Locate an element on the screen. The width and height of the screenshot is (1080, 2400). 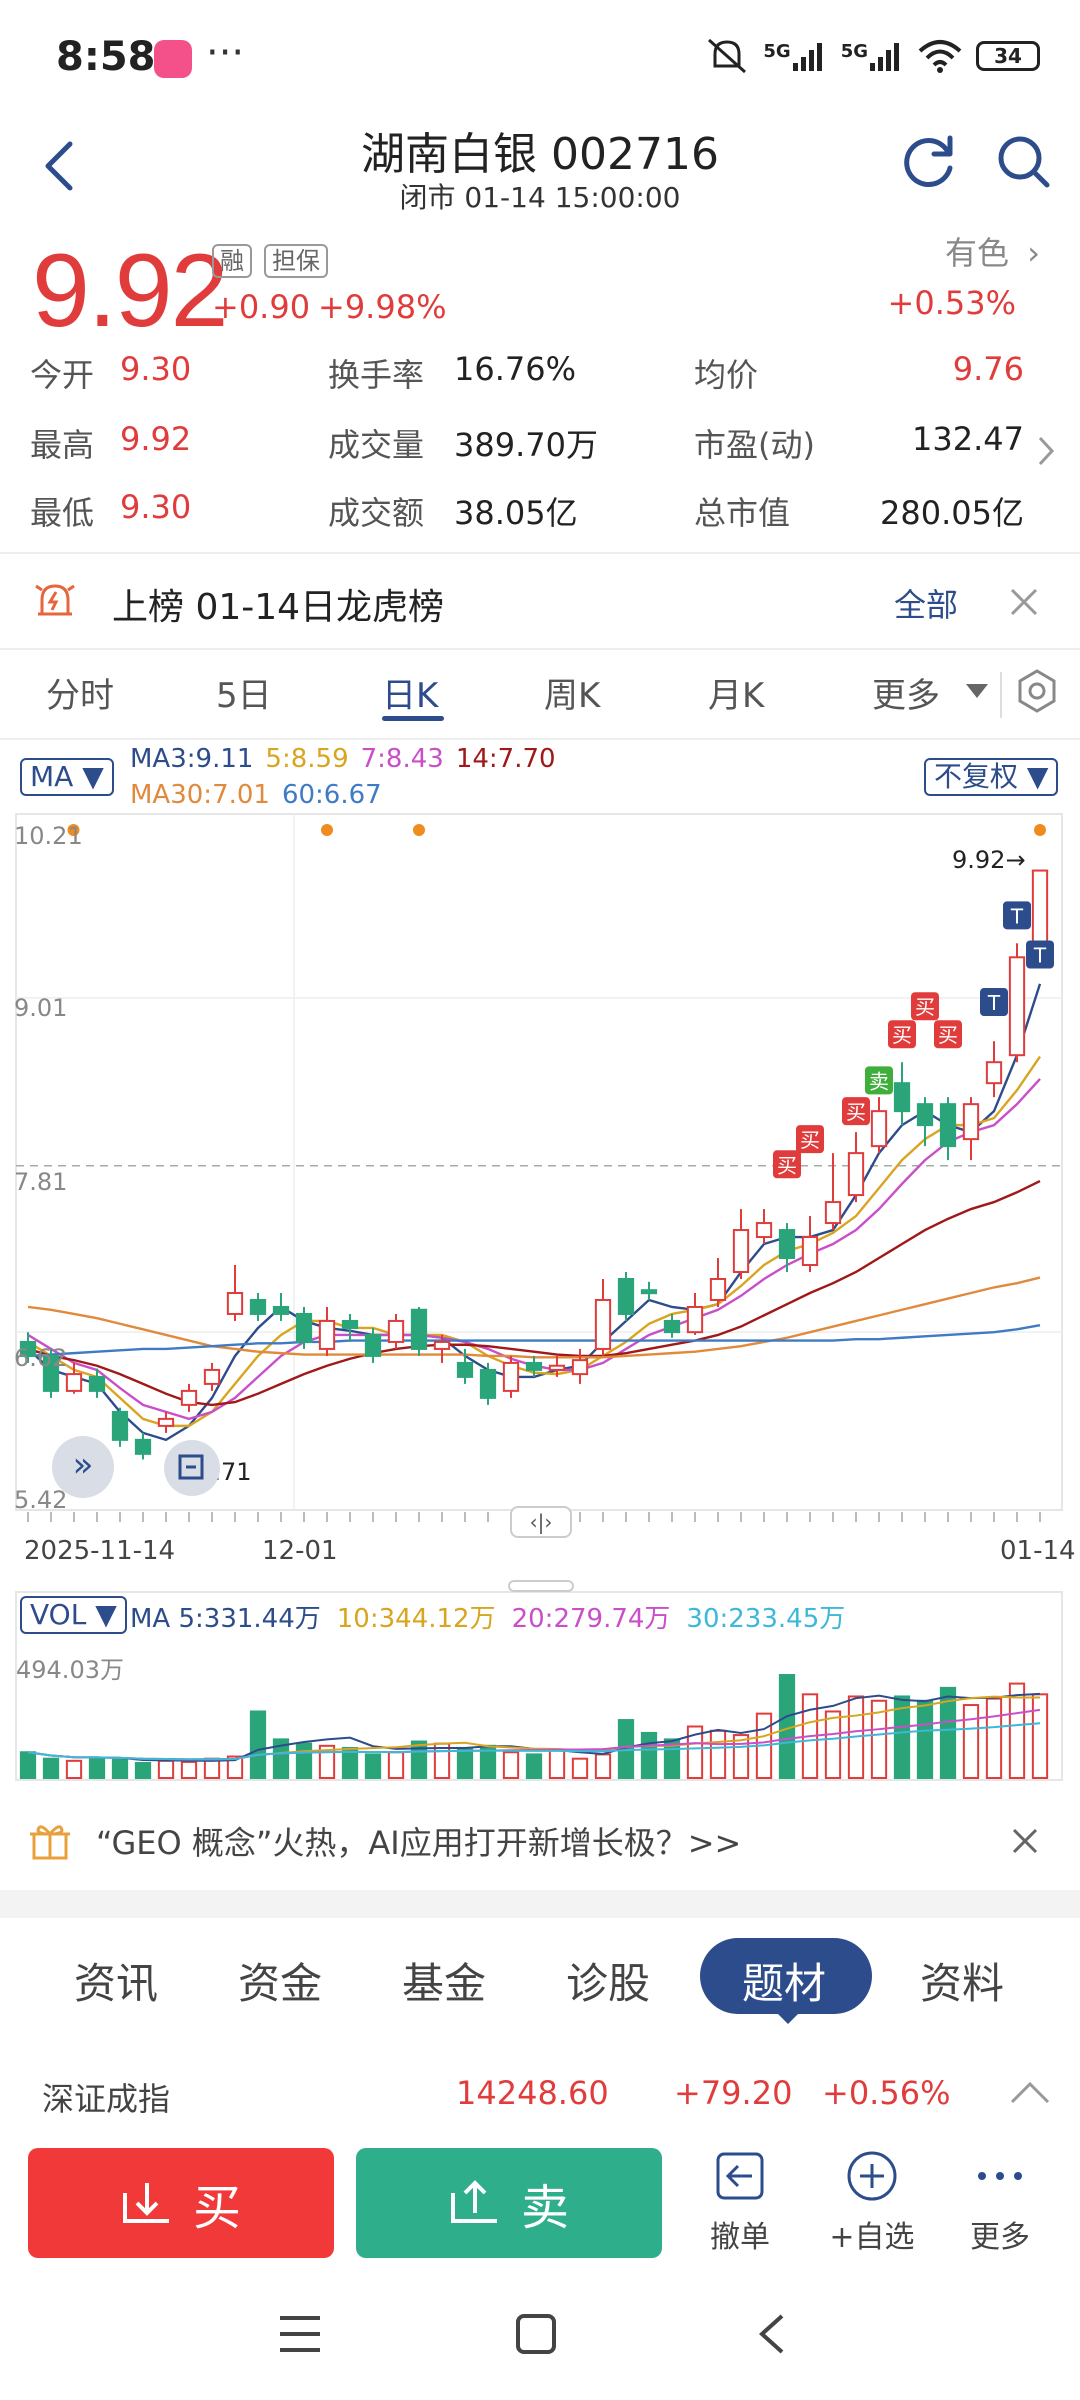
more-dots-icon is located at coordinates (1000, 2176).